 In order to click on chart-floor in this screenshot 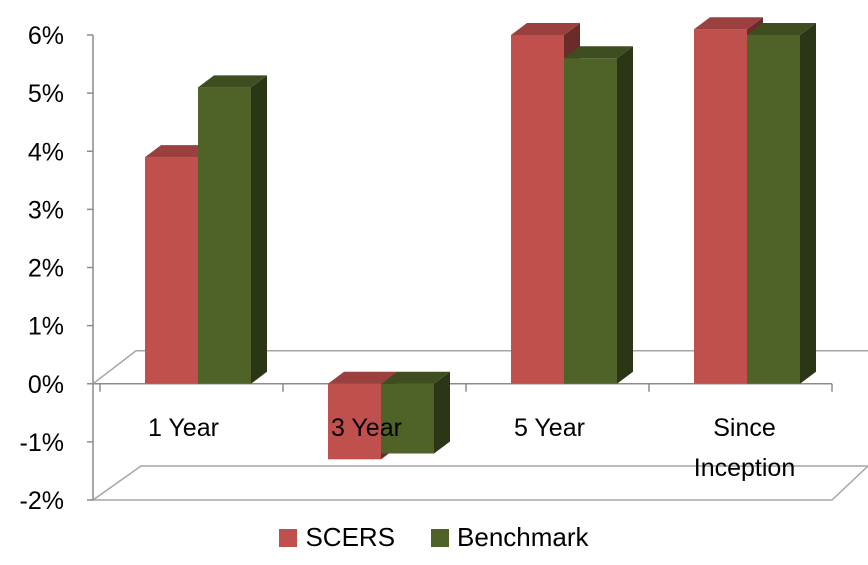, I will do `click(479, 483)`.